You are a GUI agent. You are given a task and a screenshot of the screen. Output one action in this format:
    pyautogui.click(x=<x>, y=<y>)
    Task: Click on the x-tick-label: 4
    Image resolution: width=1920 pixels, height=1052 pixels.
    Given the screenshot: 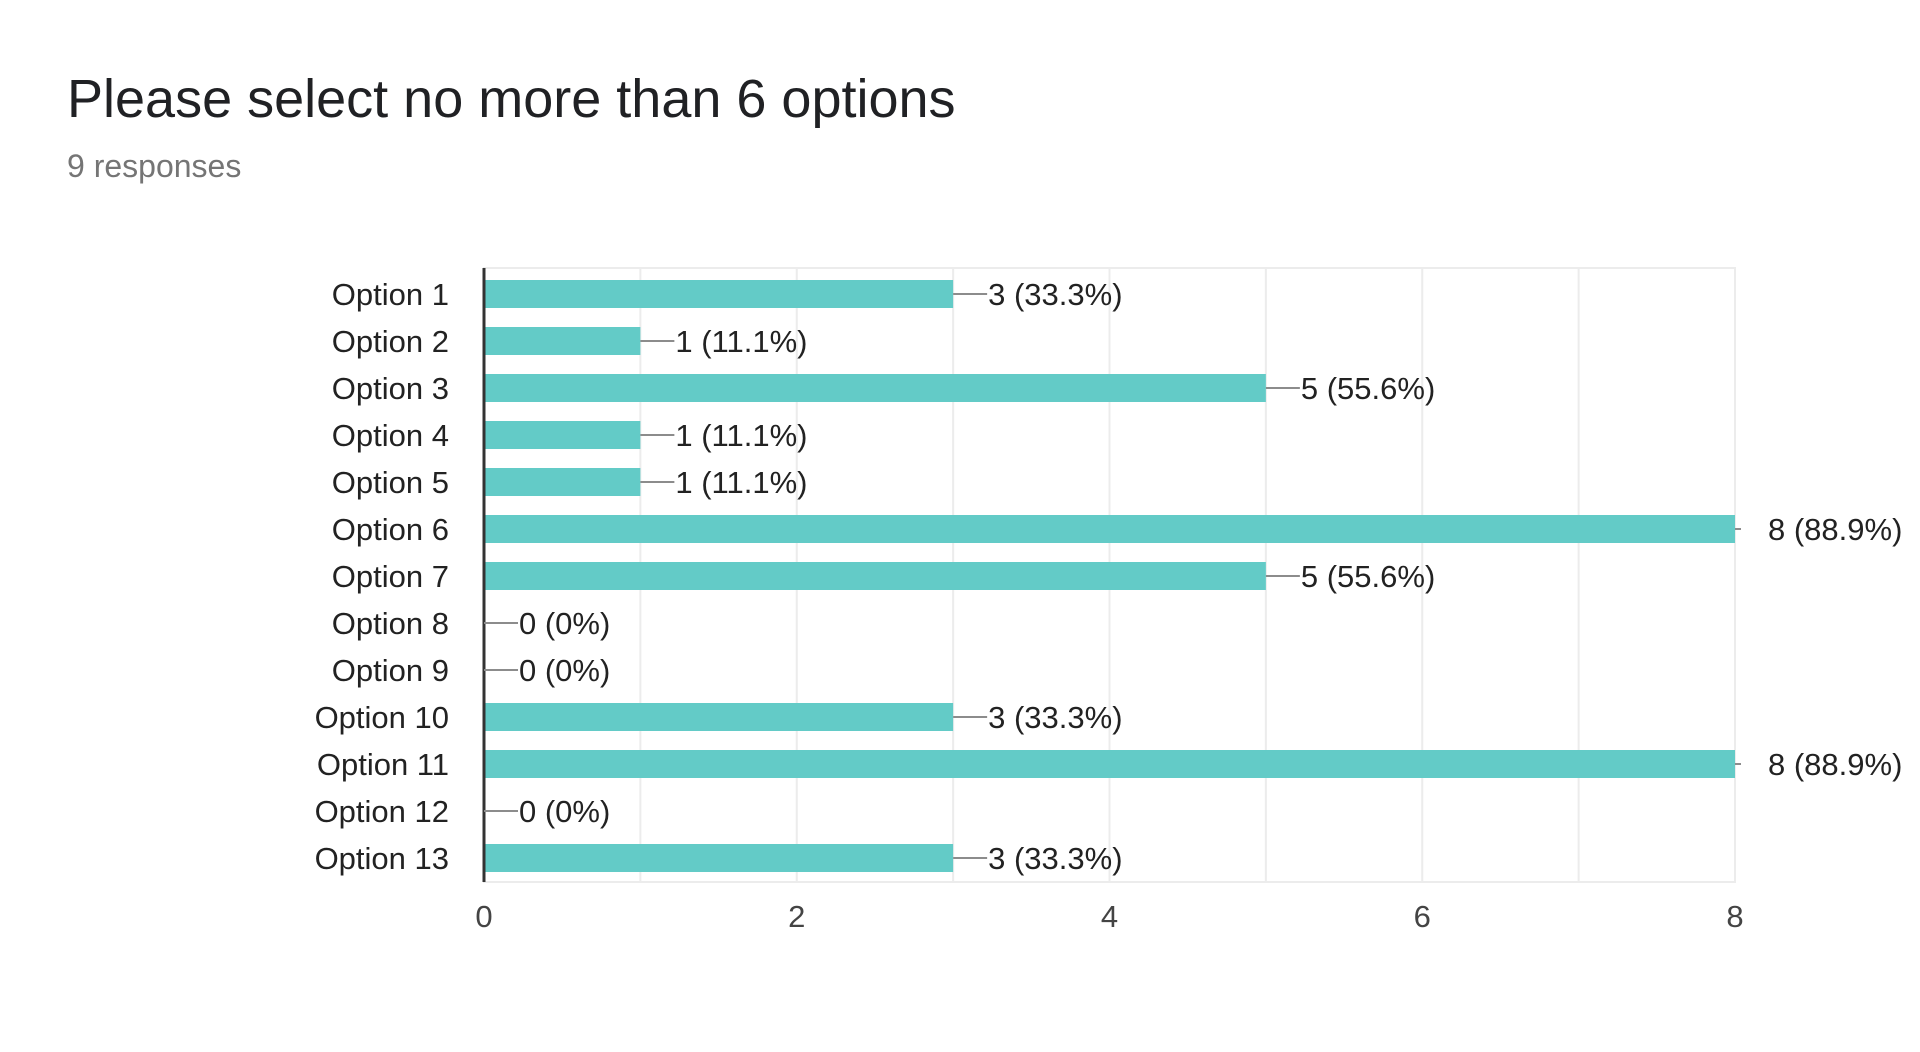 What is the action you would take?
    pyautogui.click(x=1109, y=916)
    